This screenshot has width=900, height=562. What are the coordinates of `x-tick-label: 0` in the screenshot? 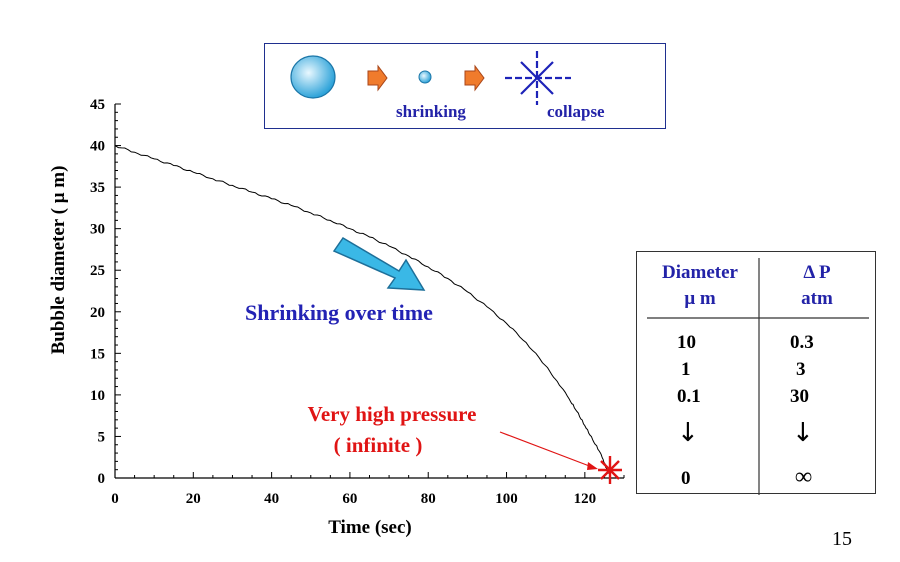 It's located at (115, 499).